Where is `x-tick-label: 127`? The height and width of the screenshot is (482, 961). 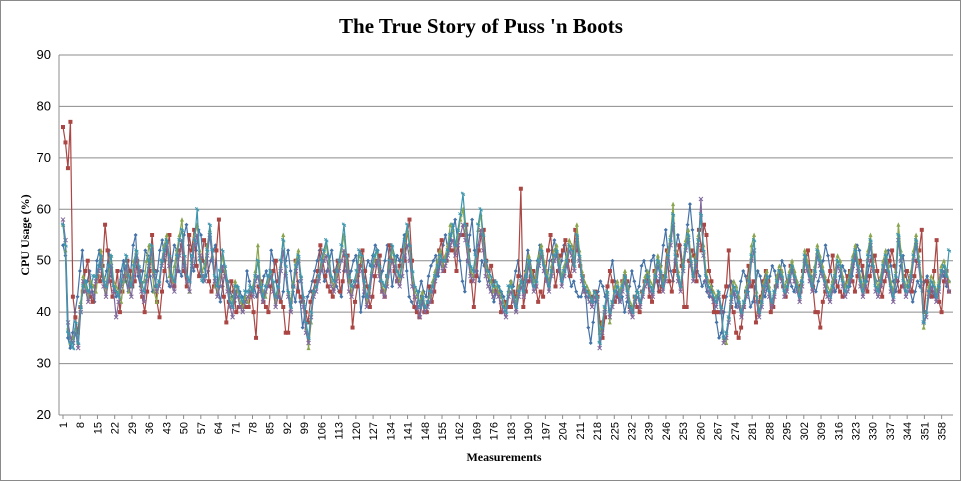 x-tick-label: 127 is located at coordinates (374, 431).